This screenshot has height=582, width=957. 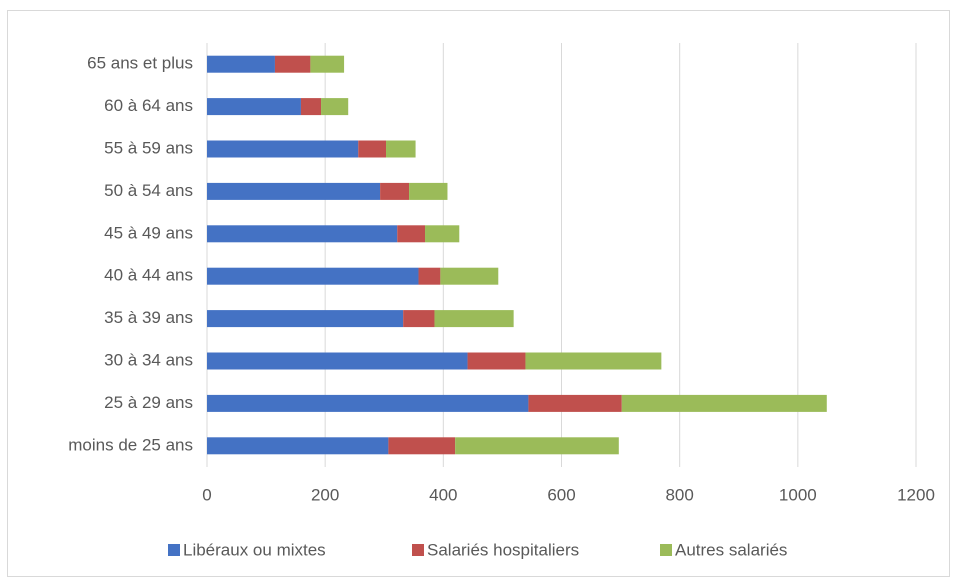 What do you see at coordinates (443, 494) in the screenshot?
I see `x-tick-label: 400` at bounding box center [443, 494].